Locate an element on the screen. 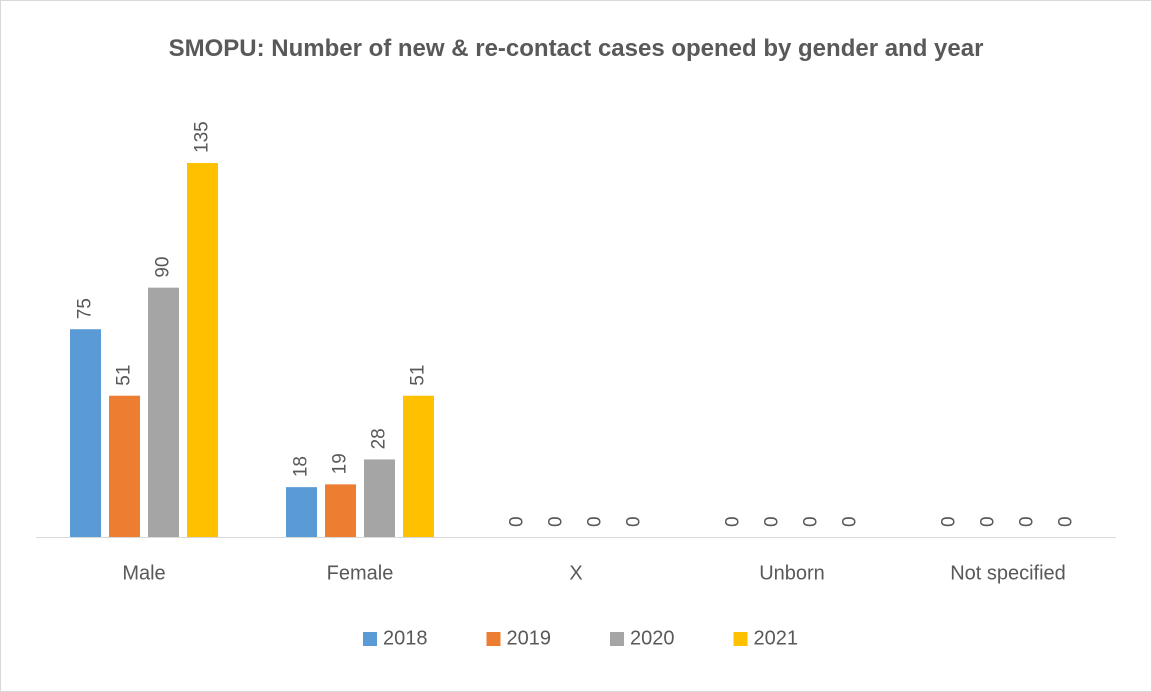 This screenshot has height=692, width=1152. legend-label: 2020 is located at coordinates (652, 638).